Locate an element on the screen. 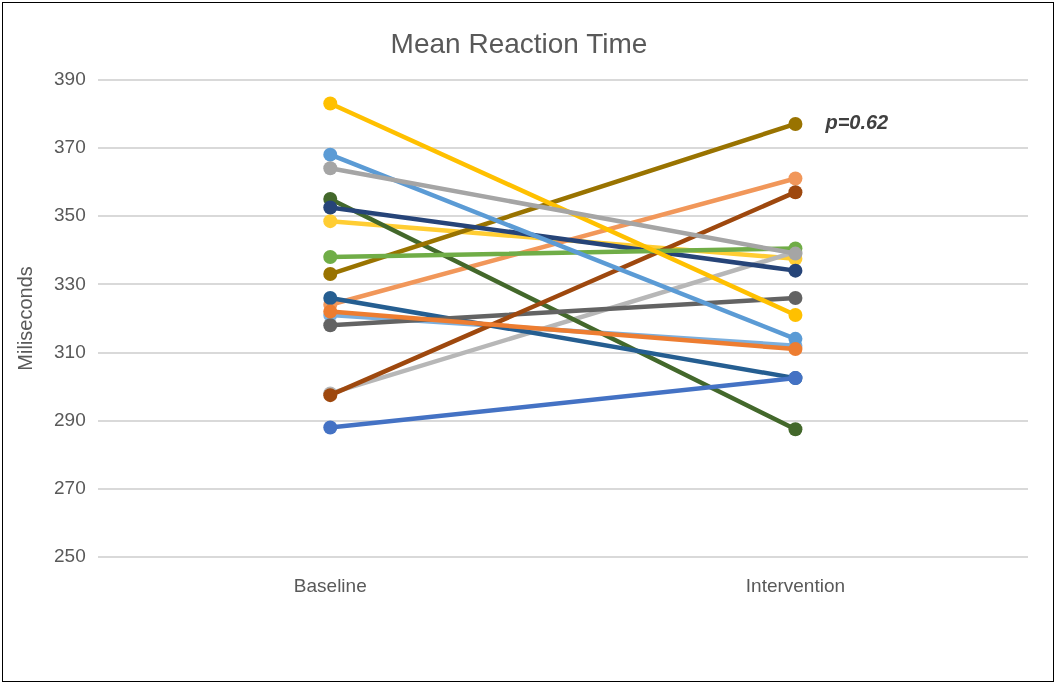 This screenshot has width=1058, height=686. x-tick-label: Intervention is located at coordinates (795, 585).